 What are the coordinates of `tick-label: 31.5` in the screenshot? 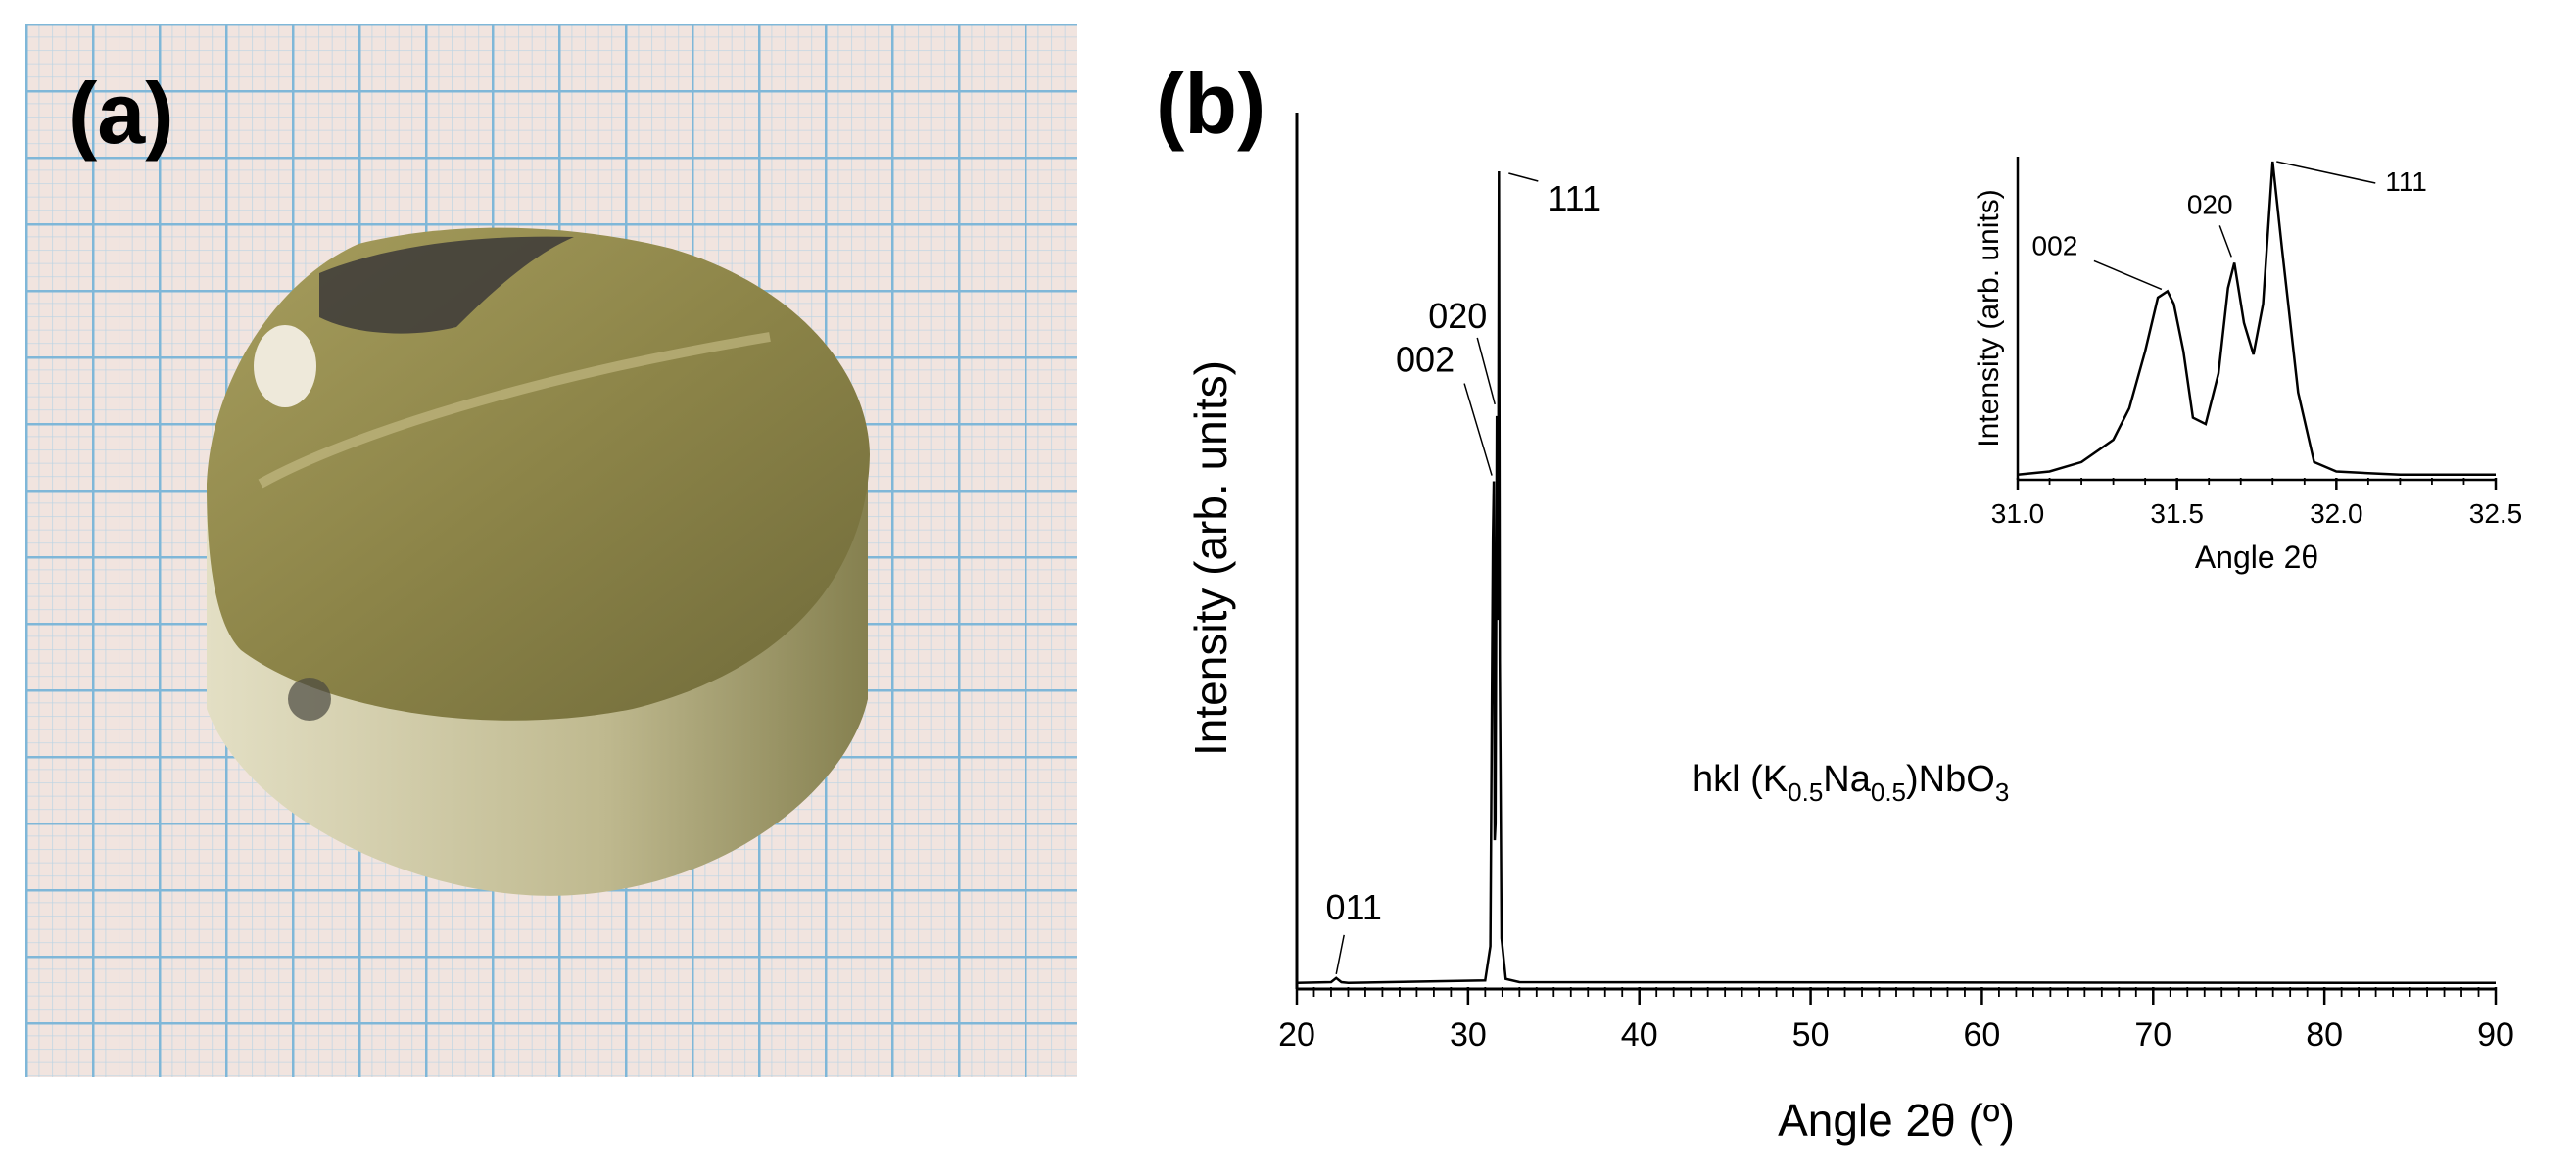 It's located at (2177, 513).